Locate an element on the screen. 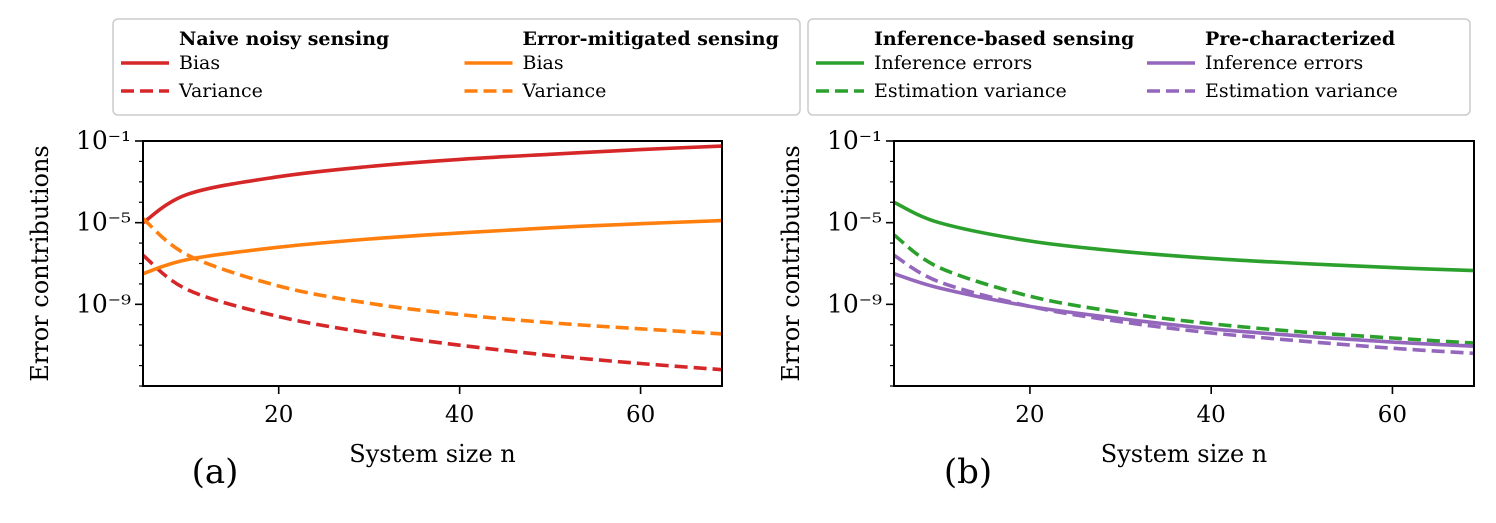 The image size is (1496, 523). panel-label: (b) is located at coordinates (968, 472).